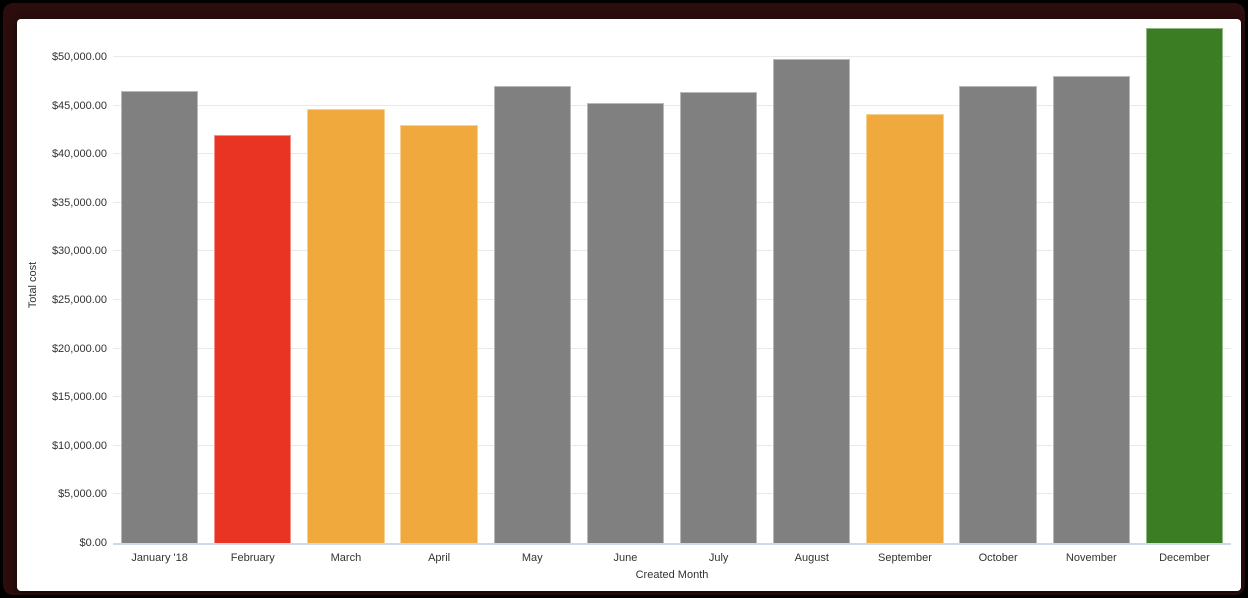 This screenshot has width=1248, height=598. I want to click on x-tick-label-july: July, so click(718, 558).